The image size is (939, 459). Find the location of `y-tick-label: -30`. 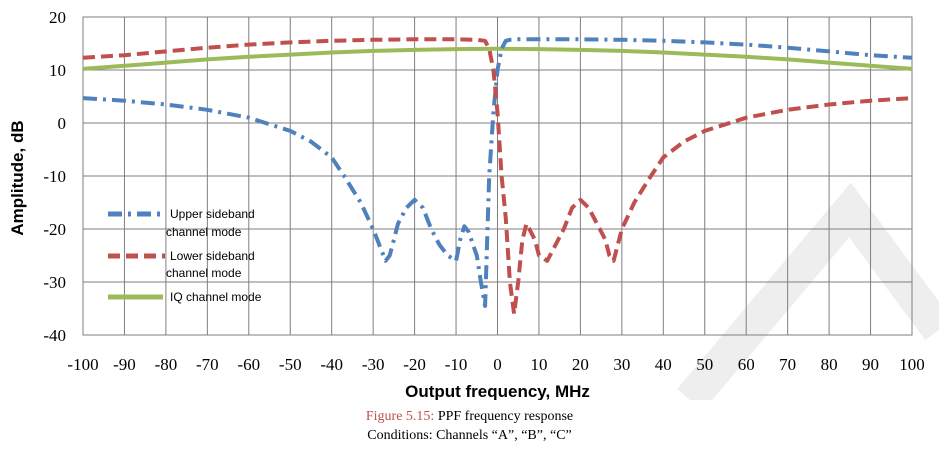

y-tick-label: -30 is located at coordinates (54, 282).